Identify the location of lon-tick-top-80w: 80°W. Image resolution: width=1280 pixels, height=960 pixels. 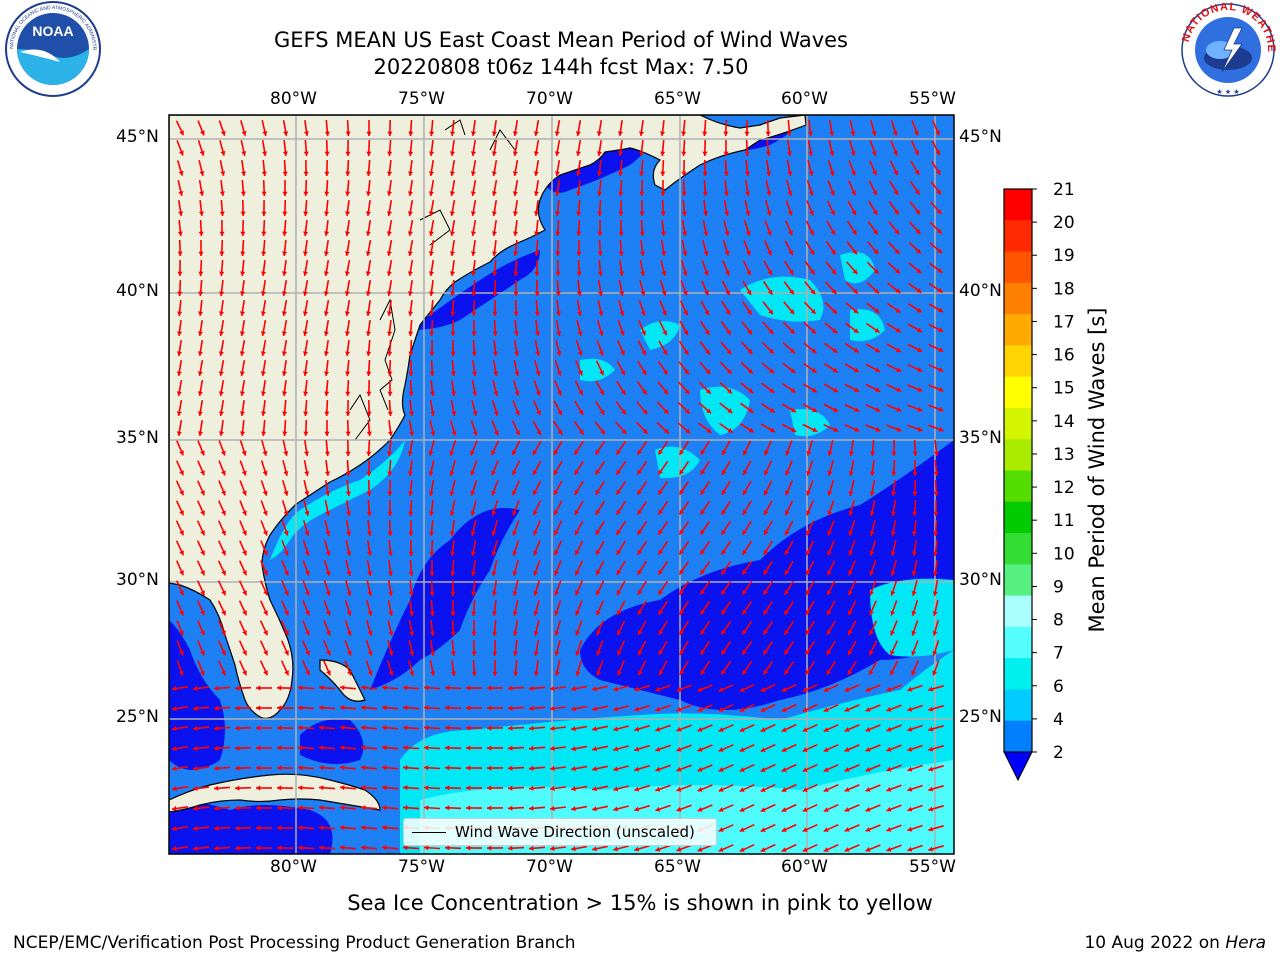
(293, 99).